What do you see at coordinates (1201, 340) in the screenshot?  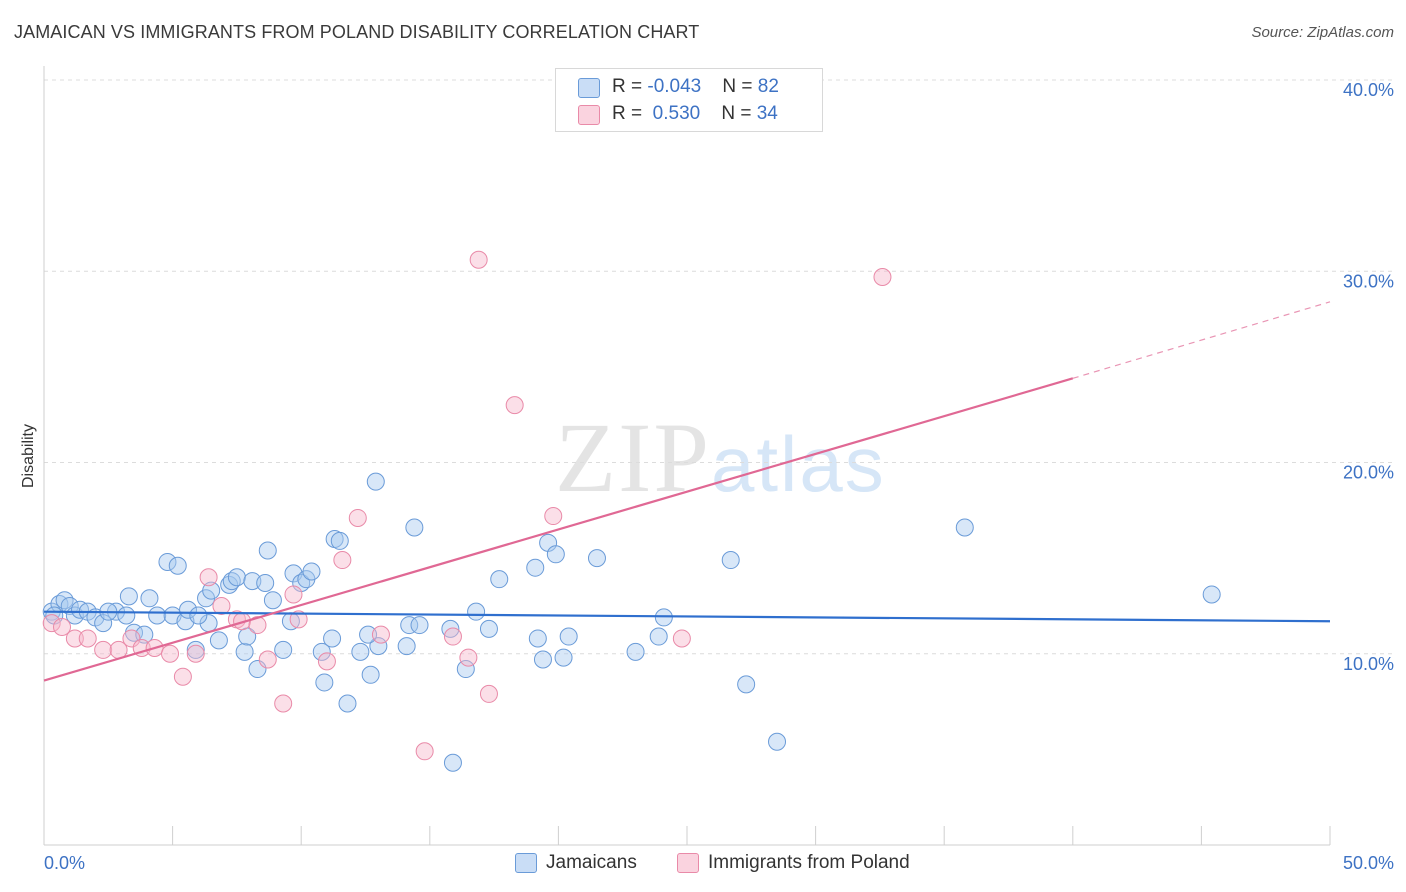 I see `poland-trend-extension` at bounding box center [1201, 340].